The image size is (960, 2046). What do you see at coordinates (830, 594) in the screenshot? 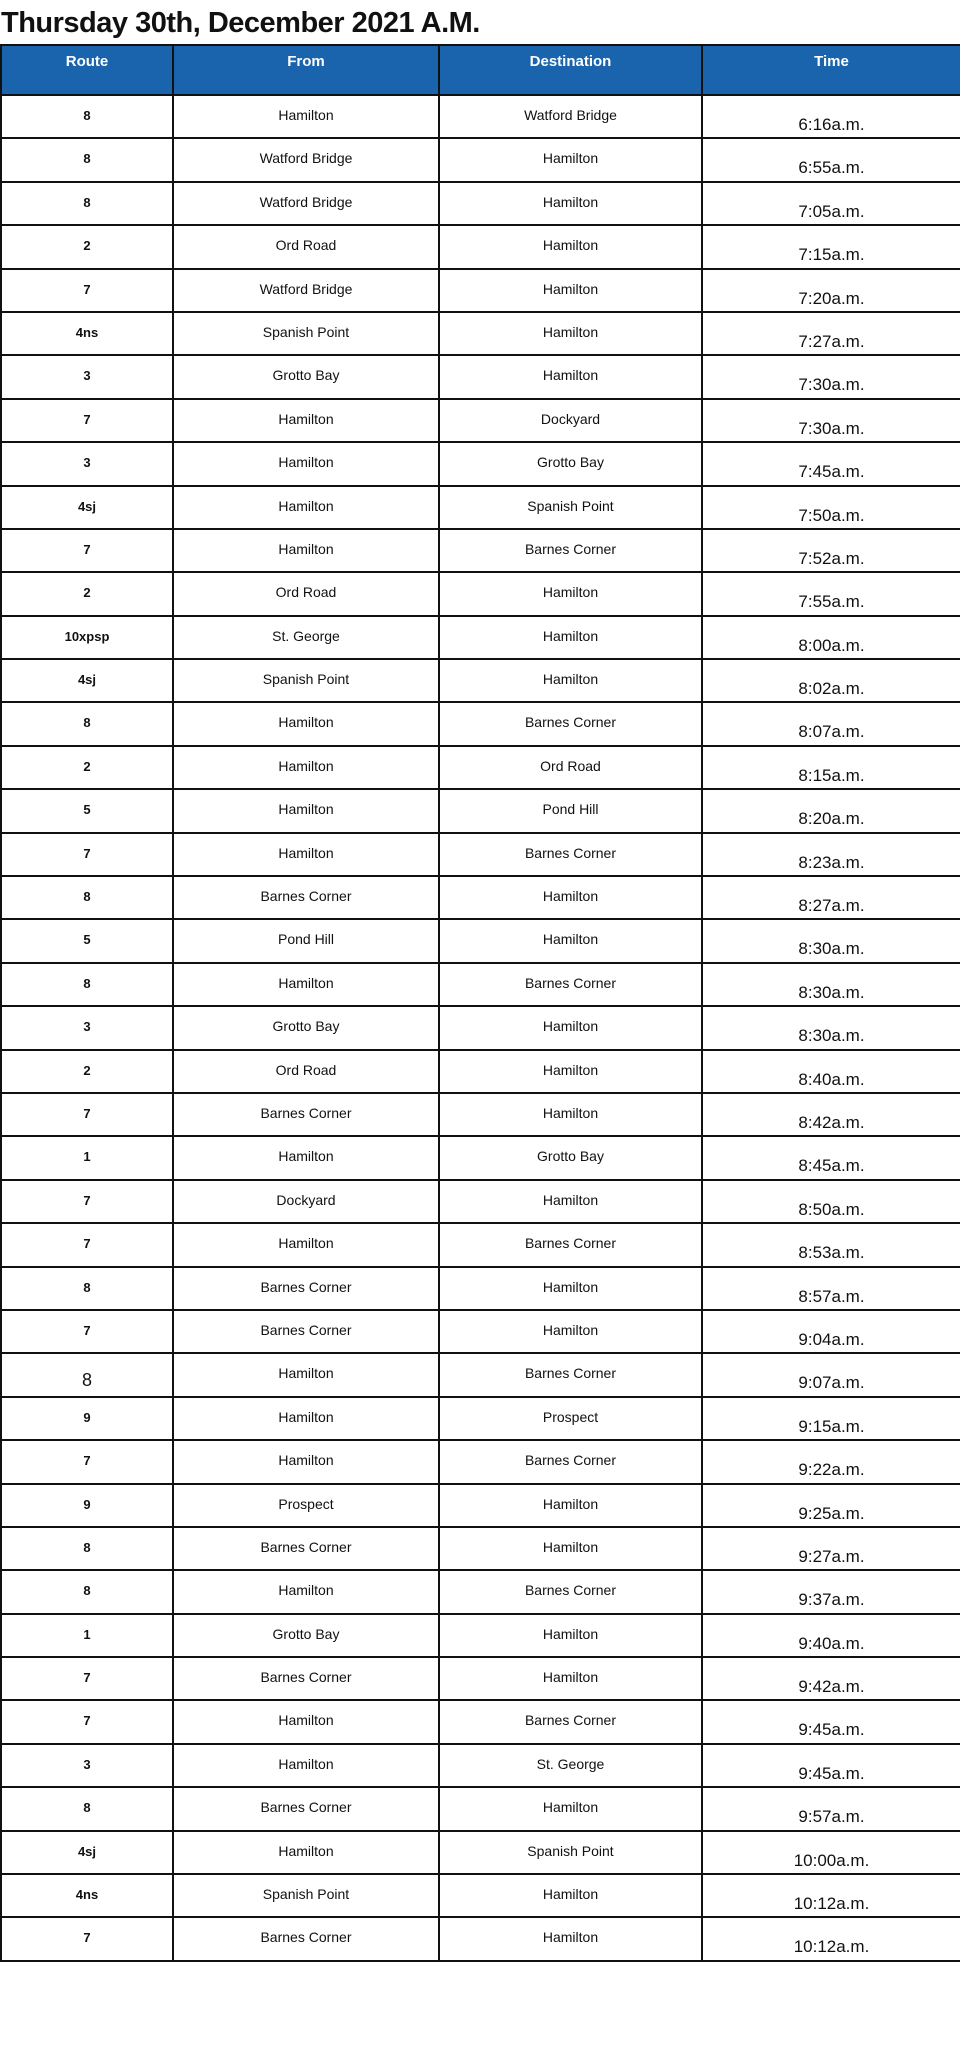
I see `time-cell: 7:55a.m.` at bounding box center [830, 594].